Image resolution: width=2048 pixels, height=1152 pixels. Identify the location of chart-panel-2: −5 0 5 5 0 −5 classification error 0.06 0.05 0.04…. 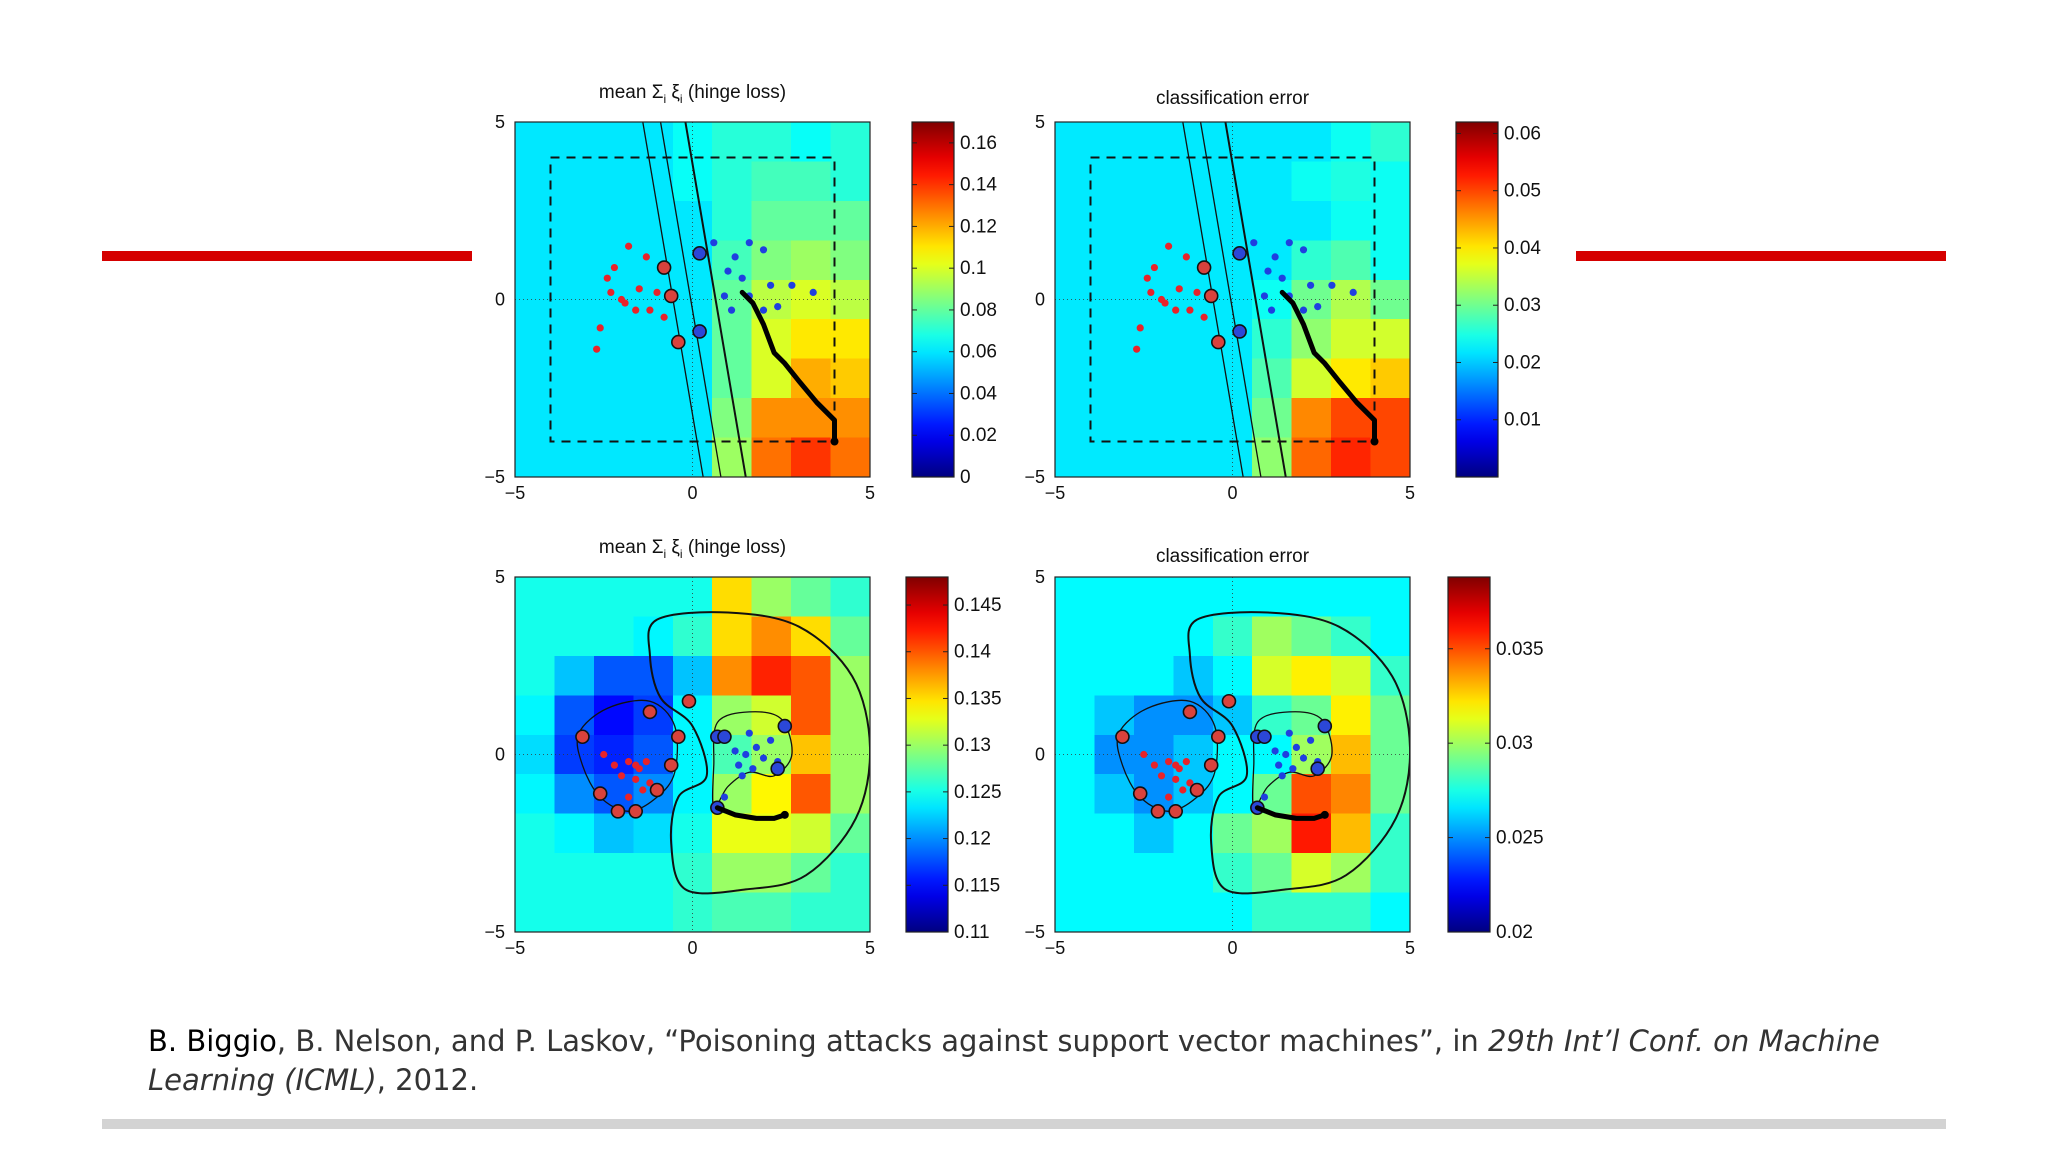
(1282, 295).